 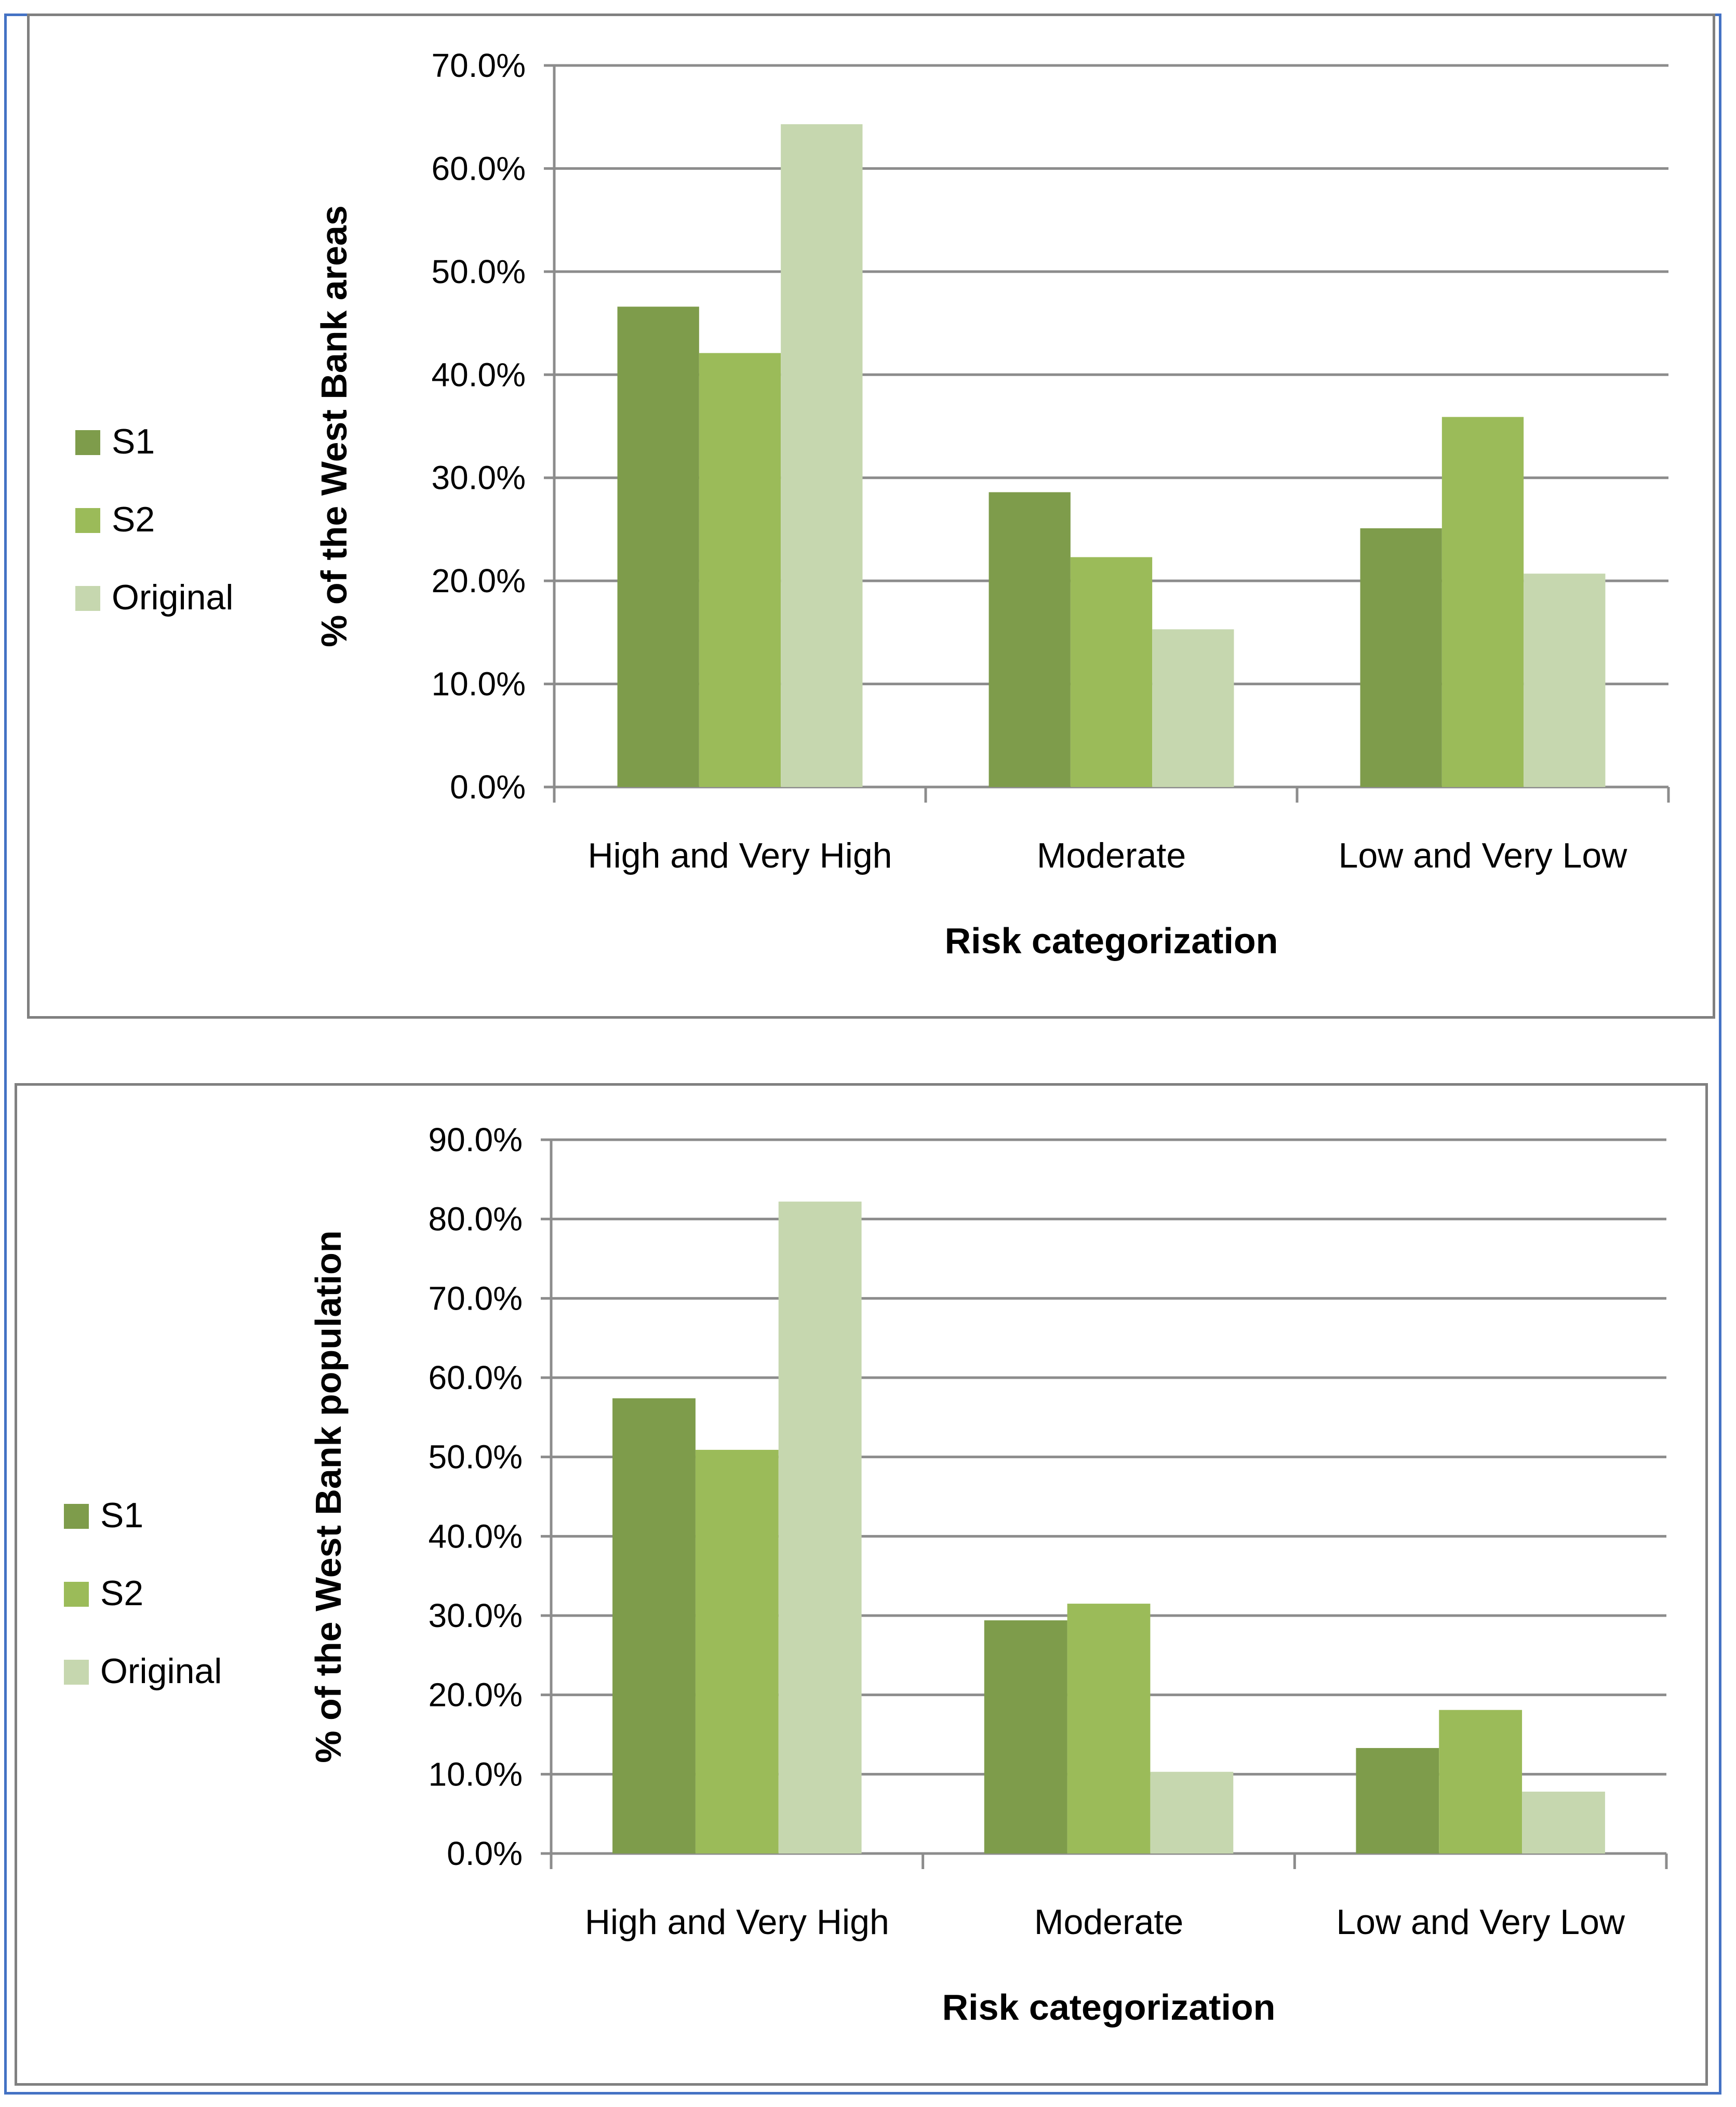 What do you see at coordinates (328, 1496) in the screenshot?
I see `y-axis-title: % of the West Bank population` at bounding box center [328, 1496].